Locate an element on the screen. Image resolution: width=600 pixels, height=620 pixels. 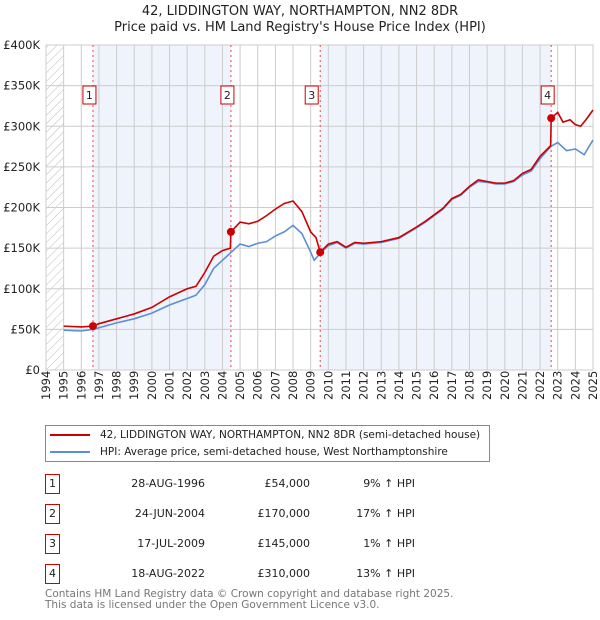
x-tick-label: 2018 is located at coordinates (469, 385).